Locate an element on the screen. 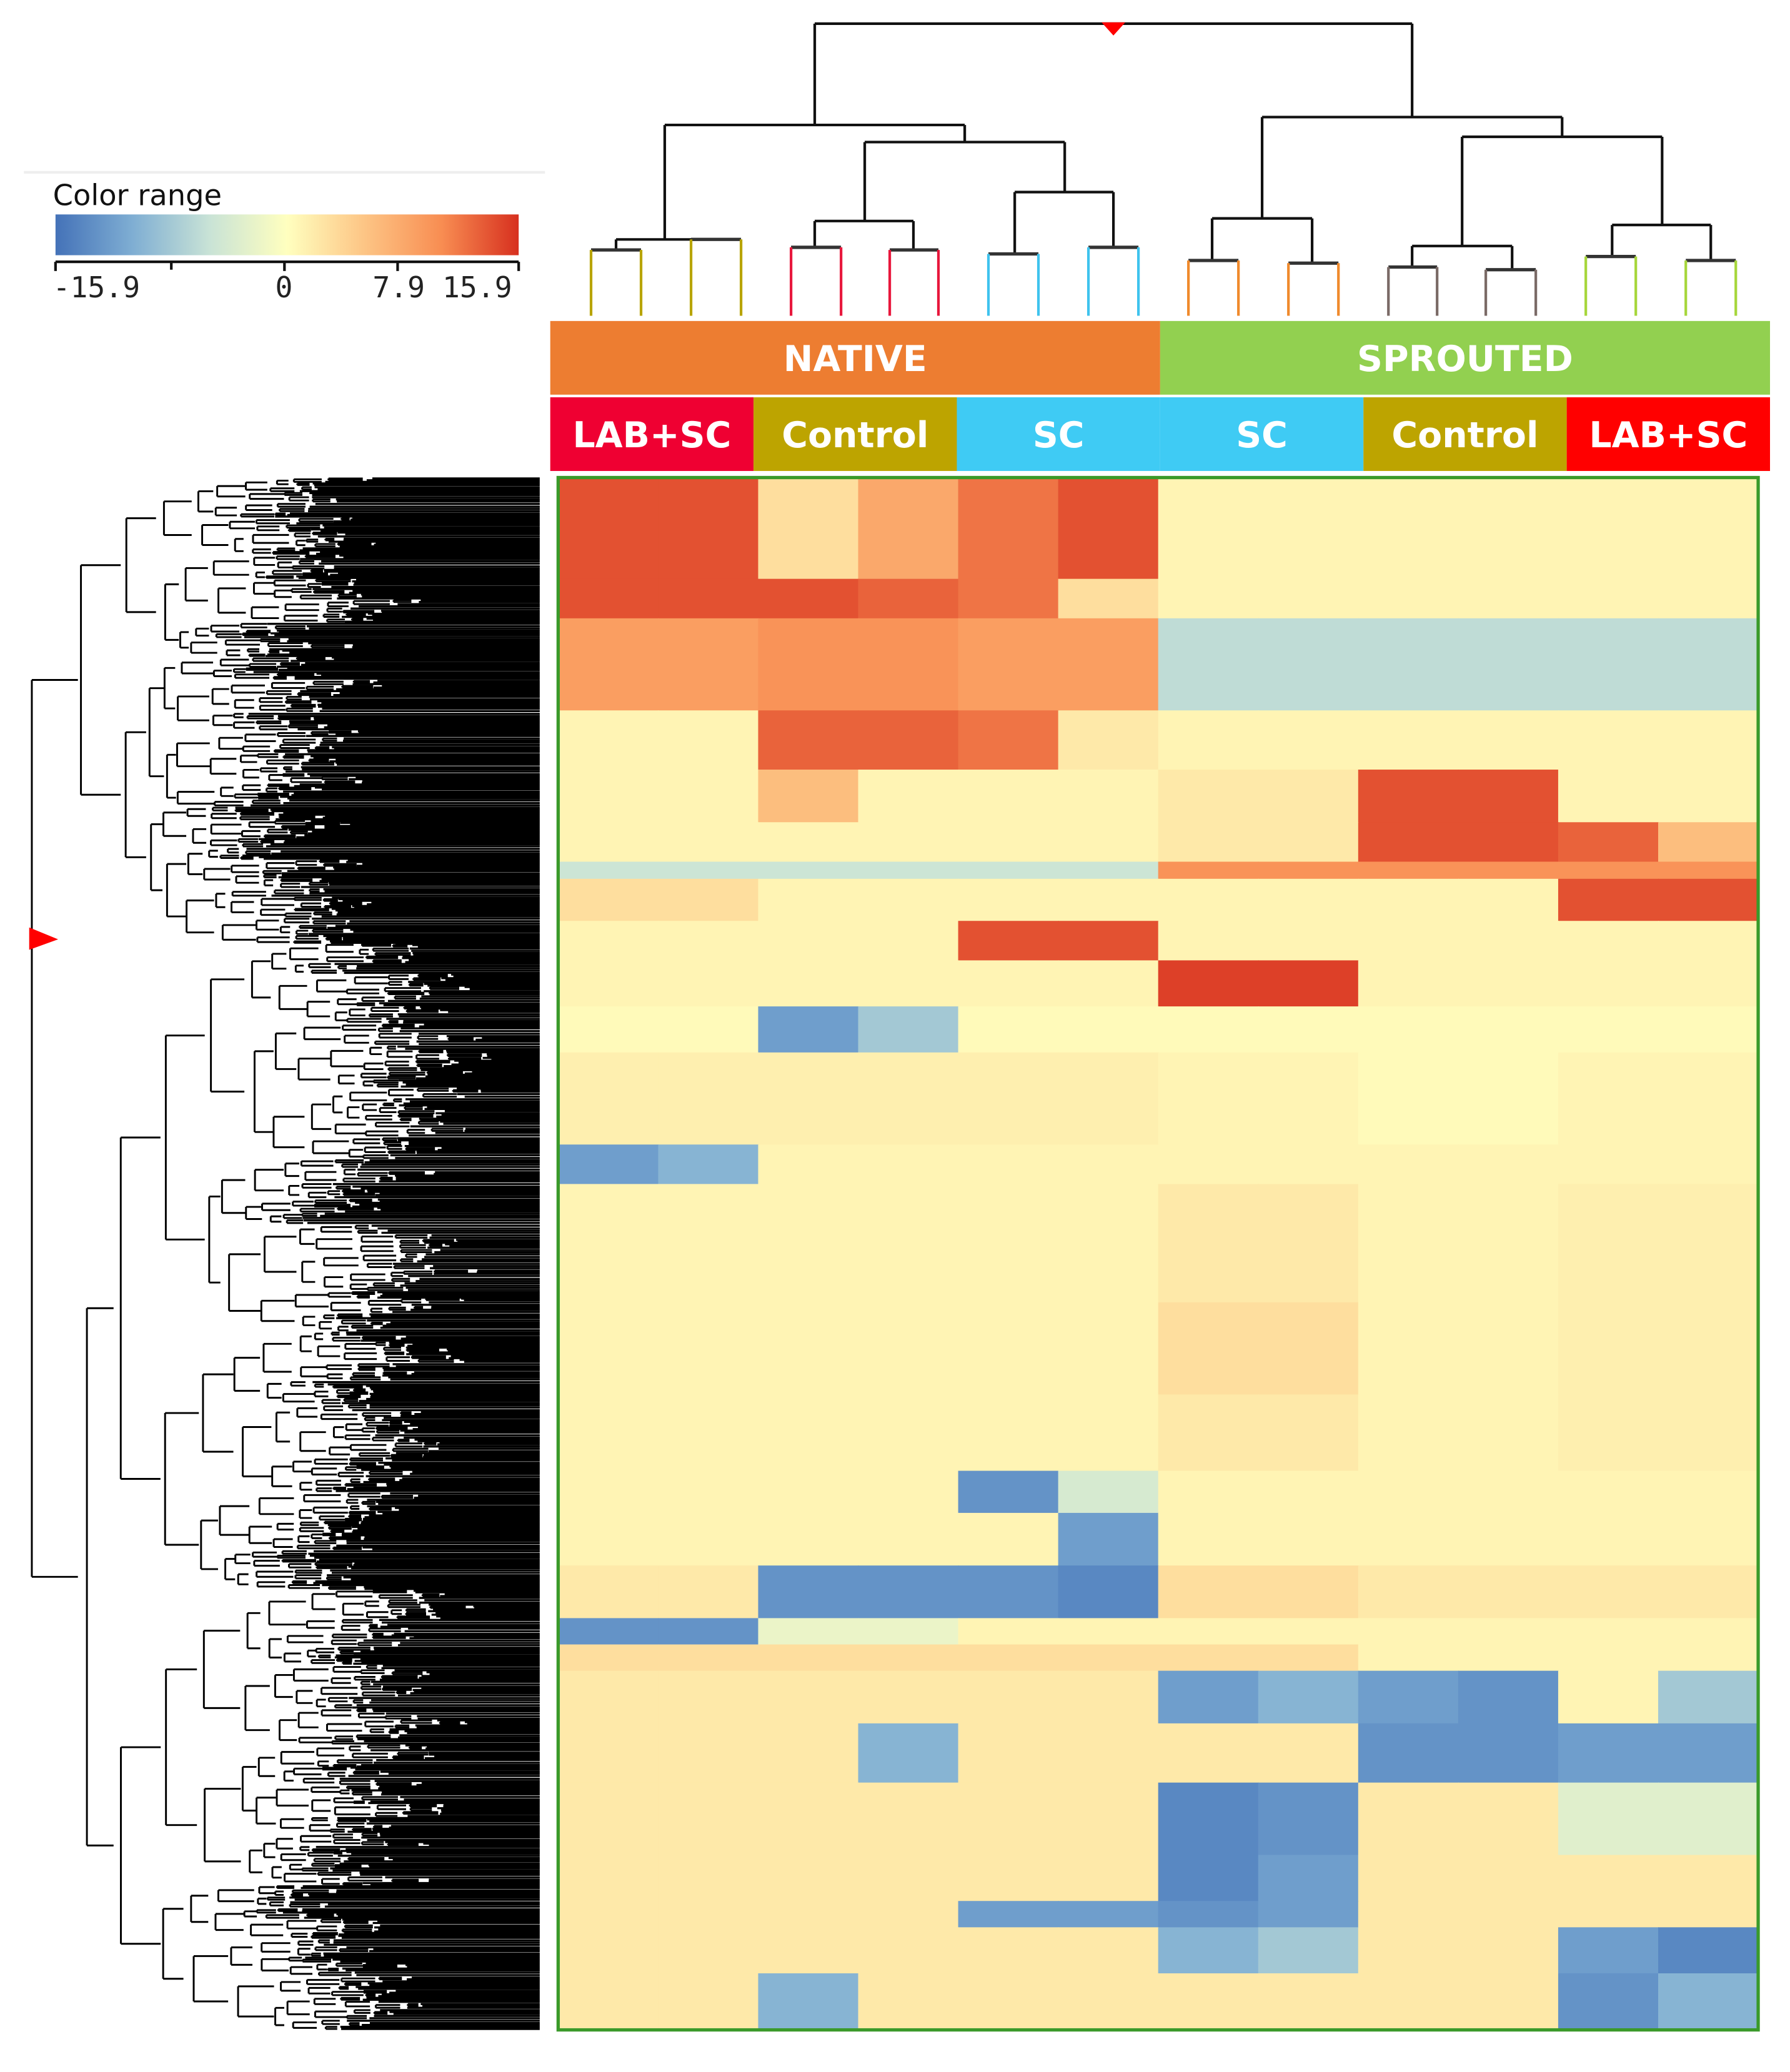  row-cut-marker-icon is located at coordinates (44, 938).